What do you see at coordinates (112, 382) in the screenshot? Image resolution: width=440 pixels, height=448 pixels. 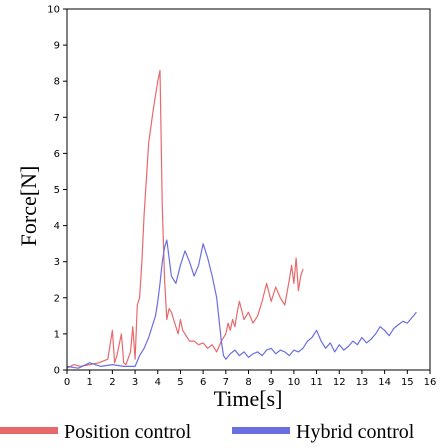 I see `x-tick-label: 2` at bounding box center [112, 382].